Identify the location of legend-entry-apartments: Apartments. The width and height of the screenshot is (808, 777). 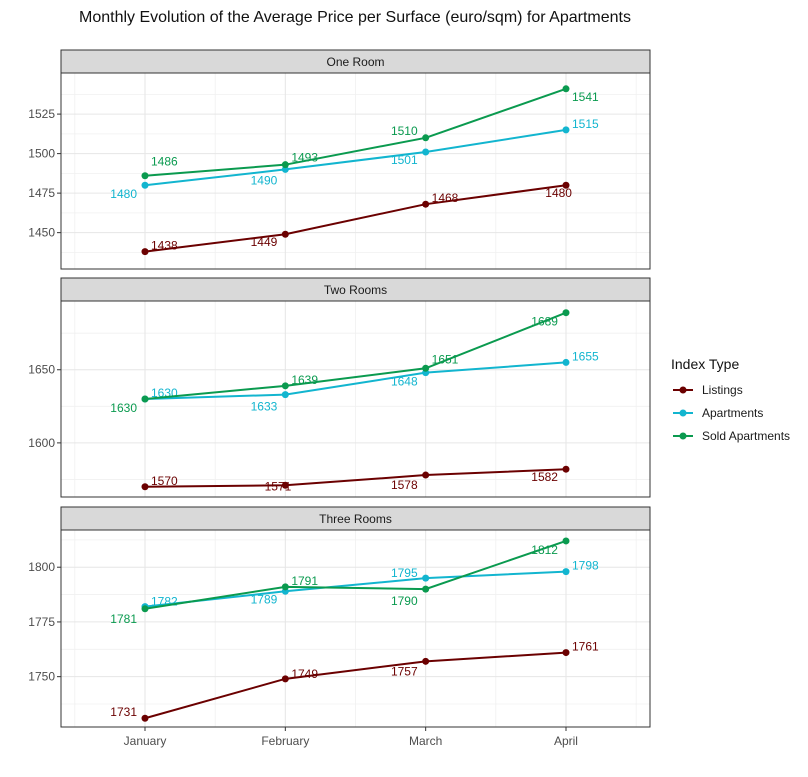
(718, 413).